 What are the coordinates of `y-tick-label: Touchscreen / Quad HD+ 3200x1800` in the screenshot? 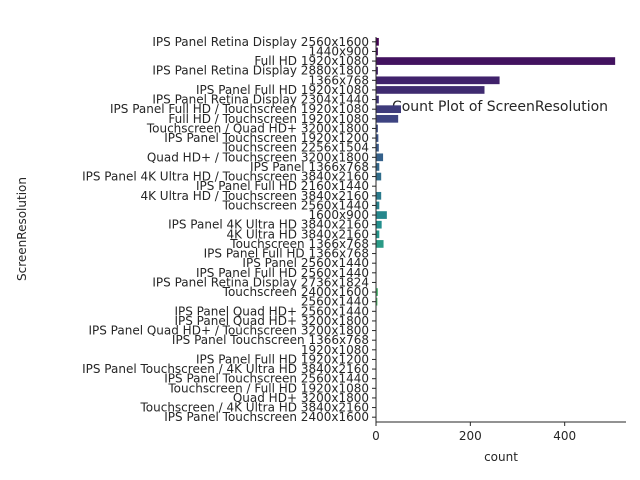 It's located at (257, 128).